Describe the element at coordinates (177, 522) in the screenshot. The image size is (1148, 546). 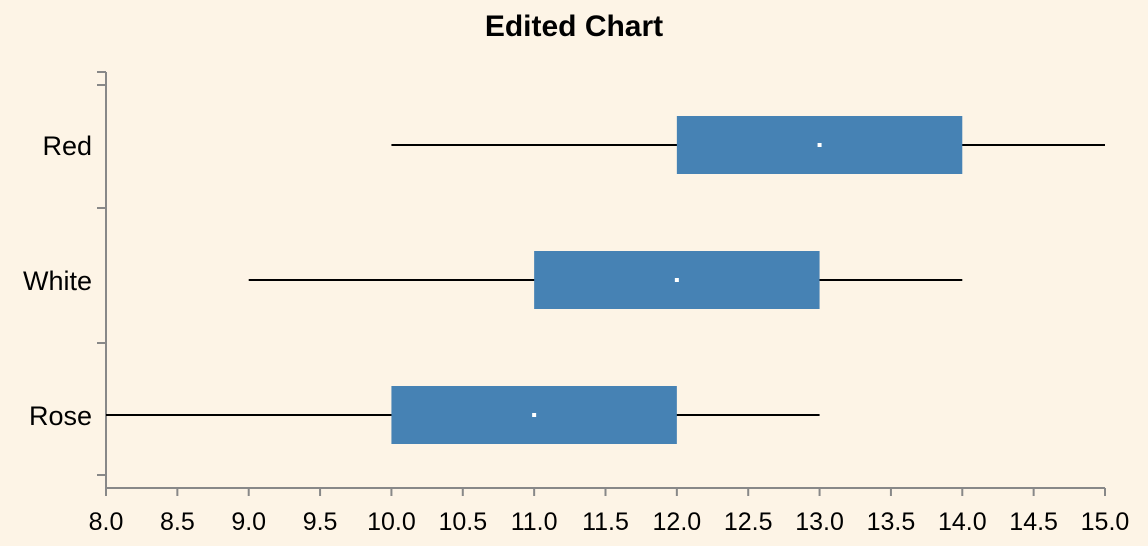
I see `x-tick-label: 8.5` at that location.